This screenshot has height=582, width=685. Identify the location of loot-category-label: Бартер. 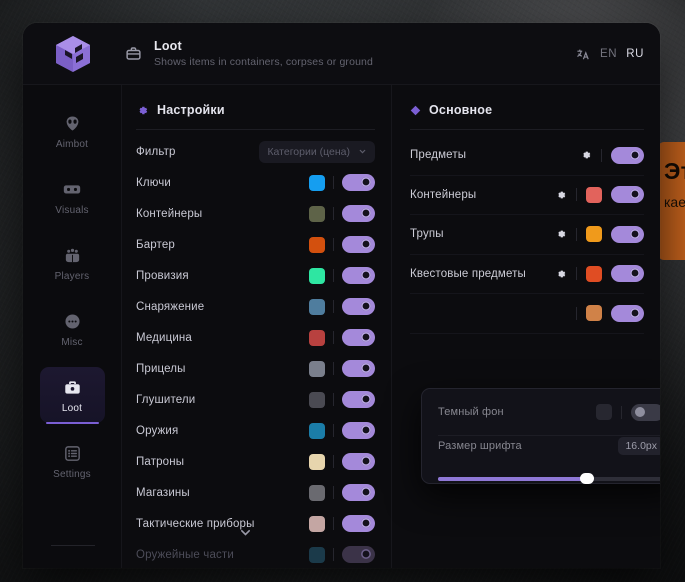
(155, 244).